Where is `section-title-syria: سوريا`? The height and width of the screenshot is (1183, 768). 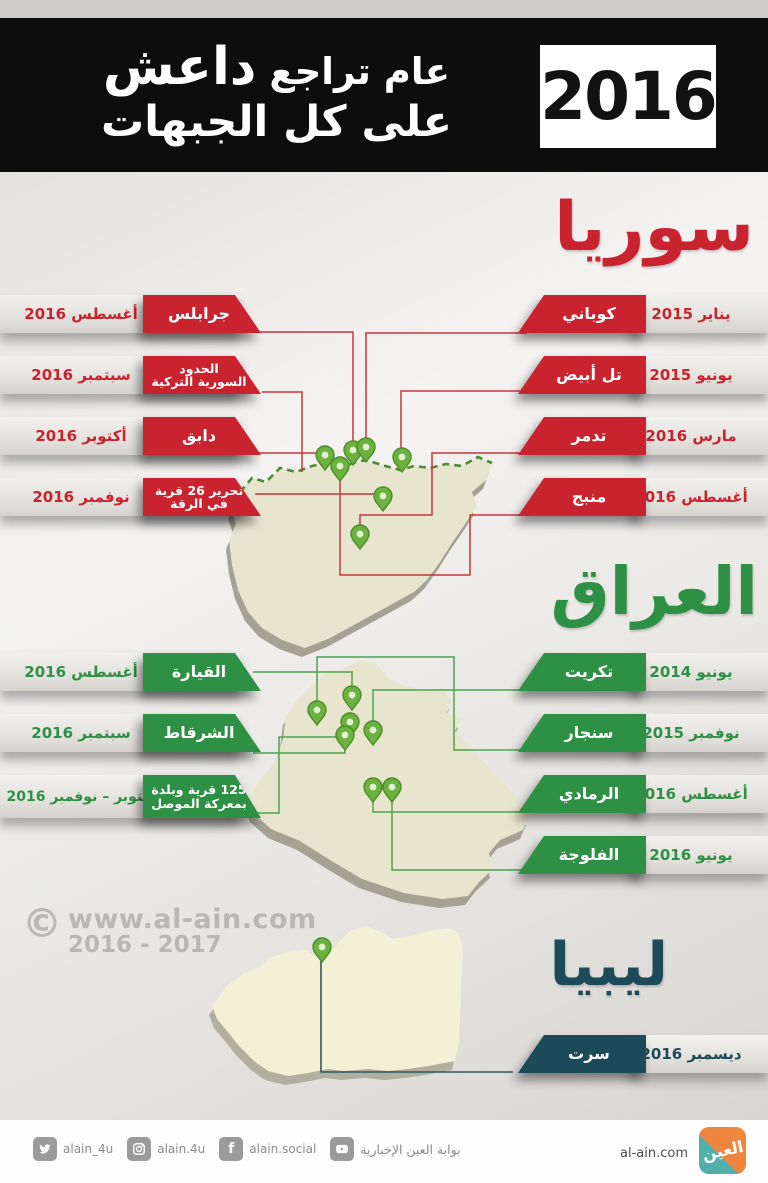
section-title-syria: سوريا is located at coordinates (654, 227).